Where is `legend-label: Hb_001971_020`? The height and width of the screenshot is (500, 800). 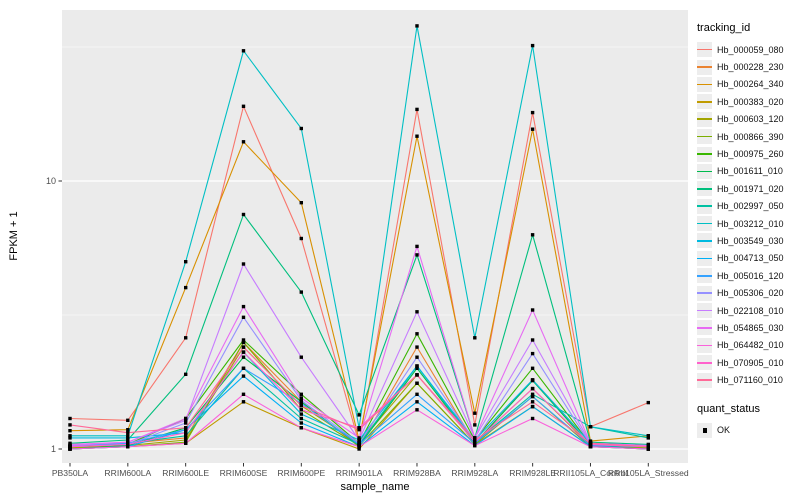 legend-label: Hb_001971_020 is located at coordinates (750, 188).